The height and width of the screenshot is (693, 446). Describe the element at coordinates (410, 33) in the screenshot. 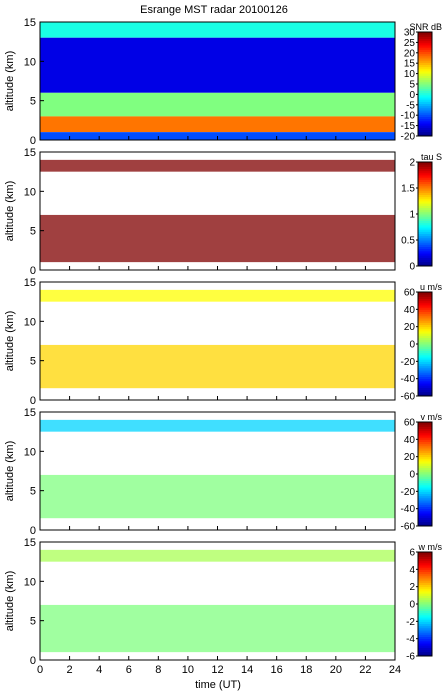

I see `colorbar-tick-label: 30` at that location.